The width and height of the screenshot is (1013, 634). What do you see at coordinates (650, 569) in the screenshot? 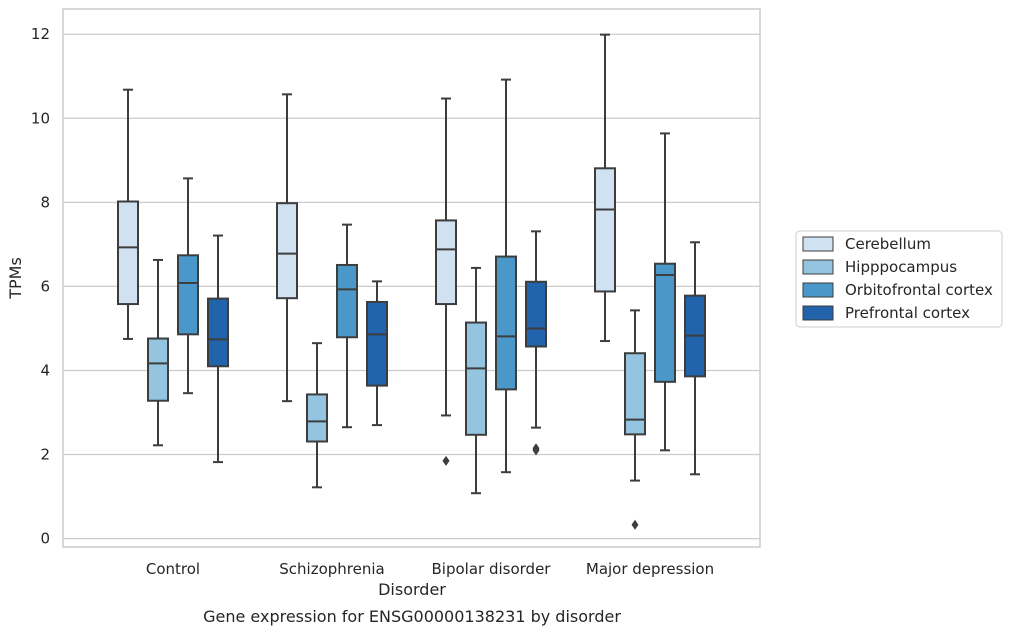
I see `x-tick-label: Major depression` at bounding box center [650, 569].